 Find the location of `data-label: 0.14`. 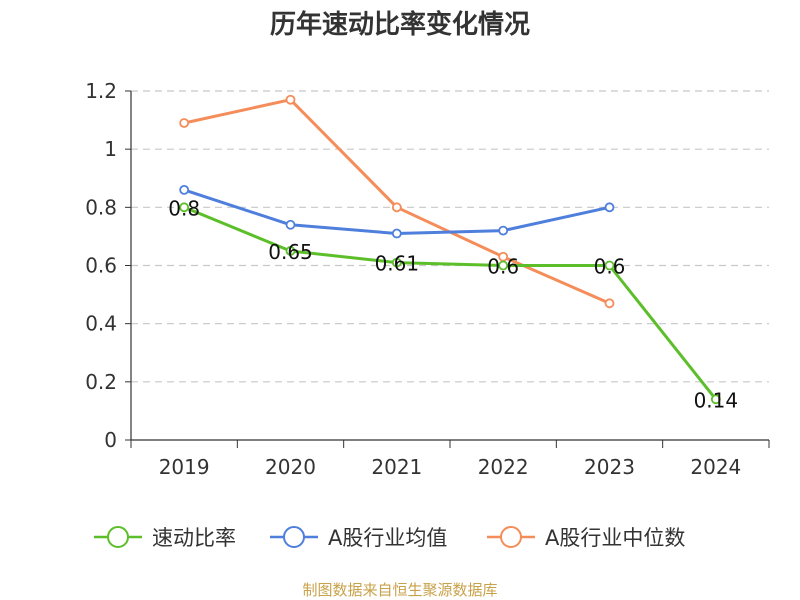

data-label: 0.14 is located at coordinates (716, 400).